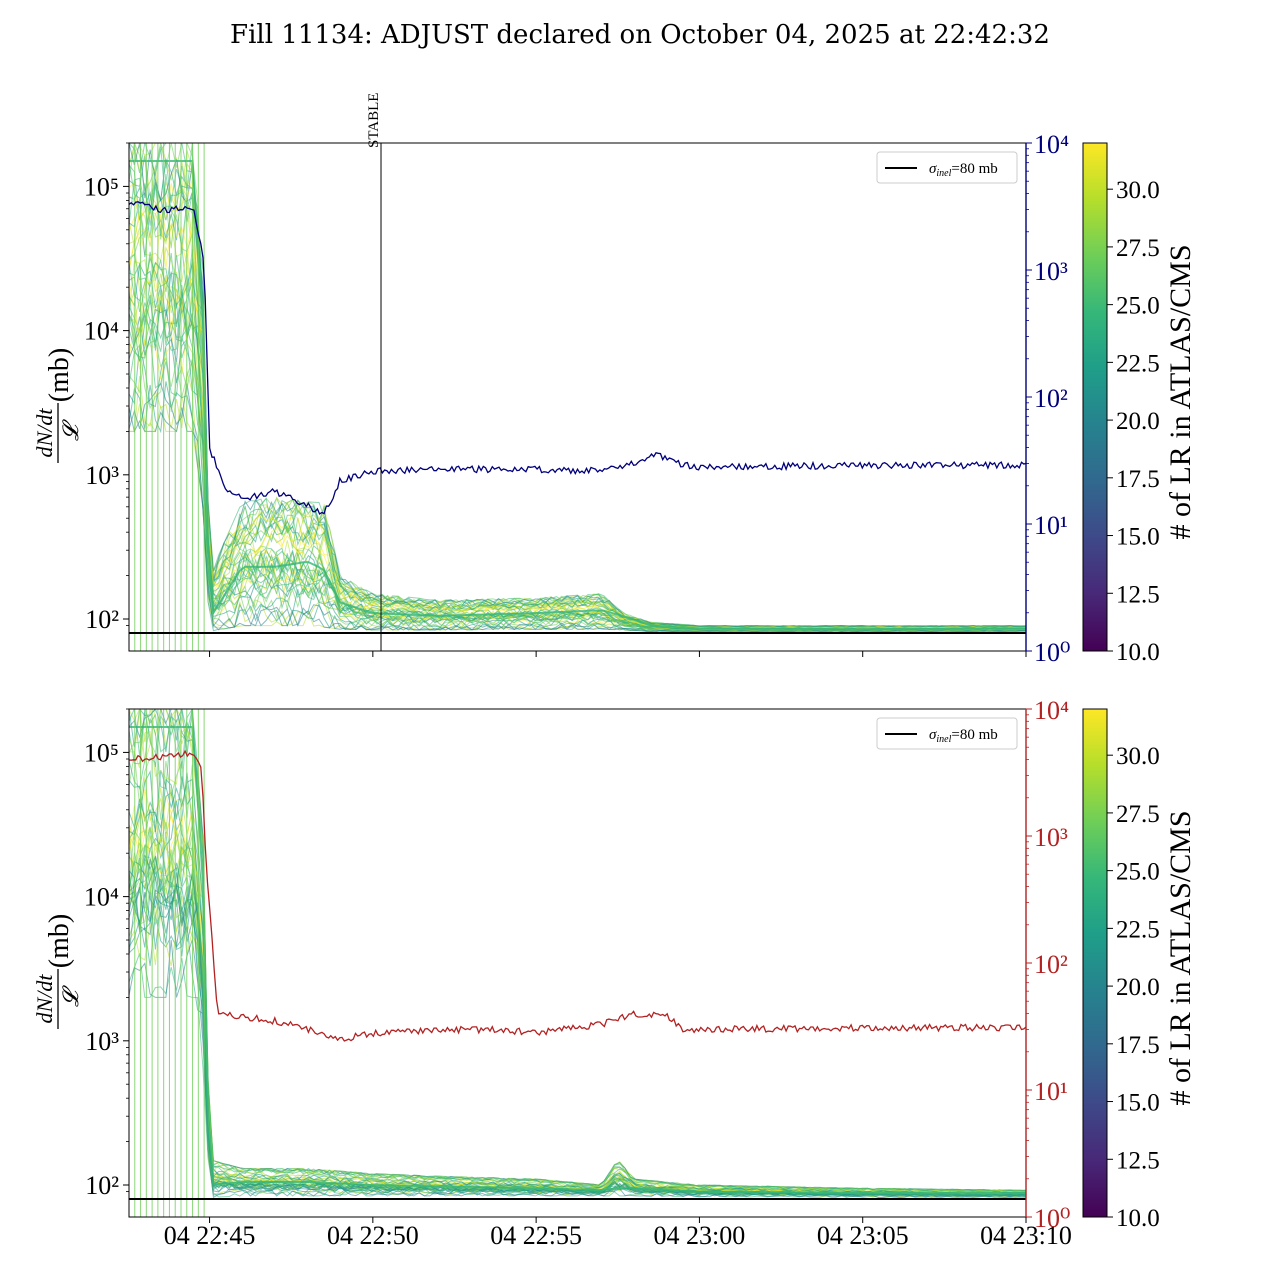  I want to click on bottom-right-tick-label: 10⁴, so click(1051, 710).